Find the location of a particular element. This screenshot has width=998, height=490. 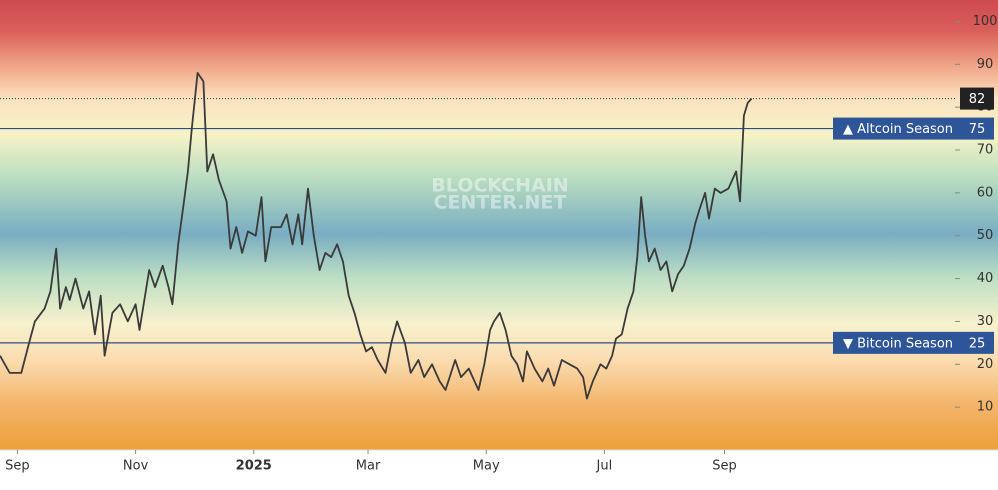

reference-label: ▼ Bitcoin Season is located at coordinates (898, 343).